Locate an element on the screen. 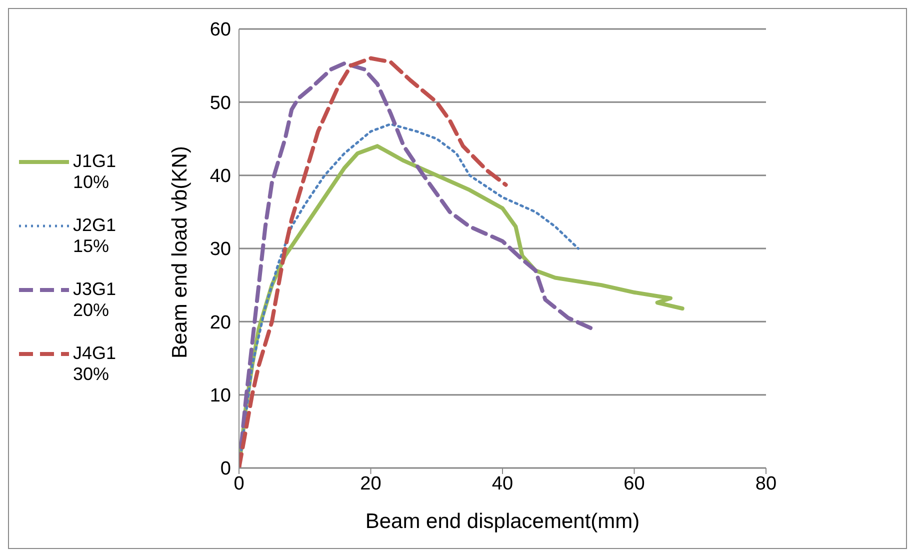  y-tick-label: 20 is located at coordinates (220, 323).